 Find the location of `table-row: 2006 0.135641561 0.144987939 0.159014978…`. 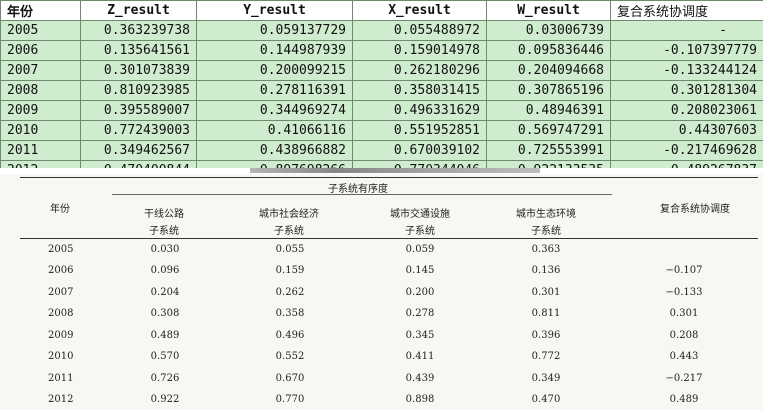

table-row: 2006 0.135641561 0.144987939 0.159014978… is located at coordinates (381, 50).